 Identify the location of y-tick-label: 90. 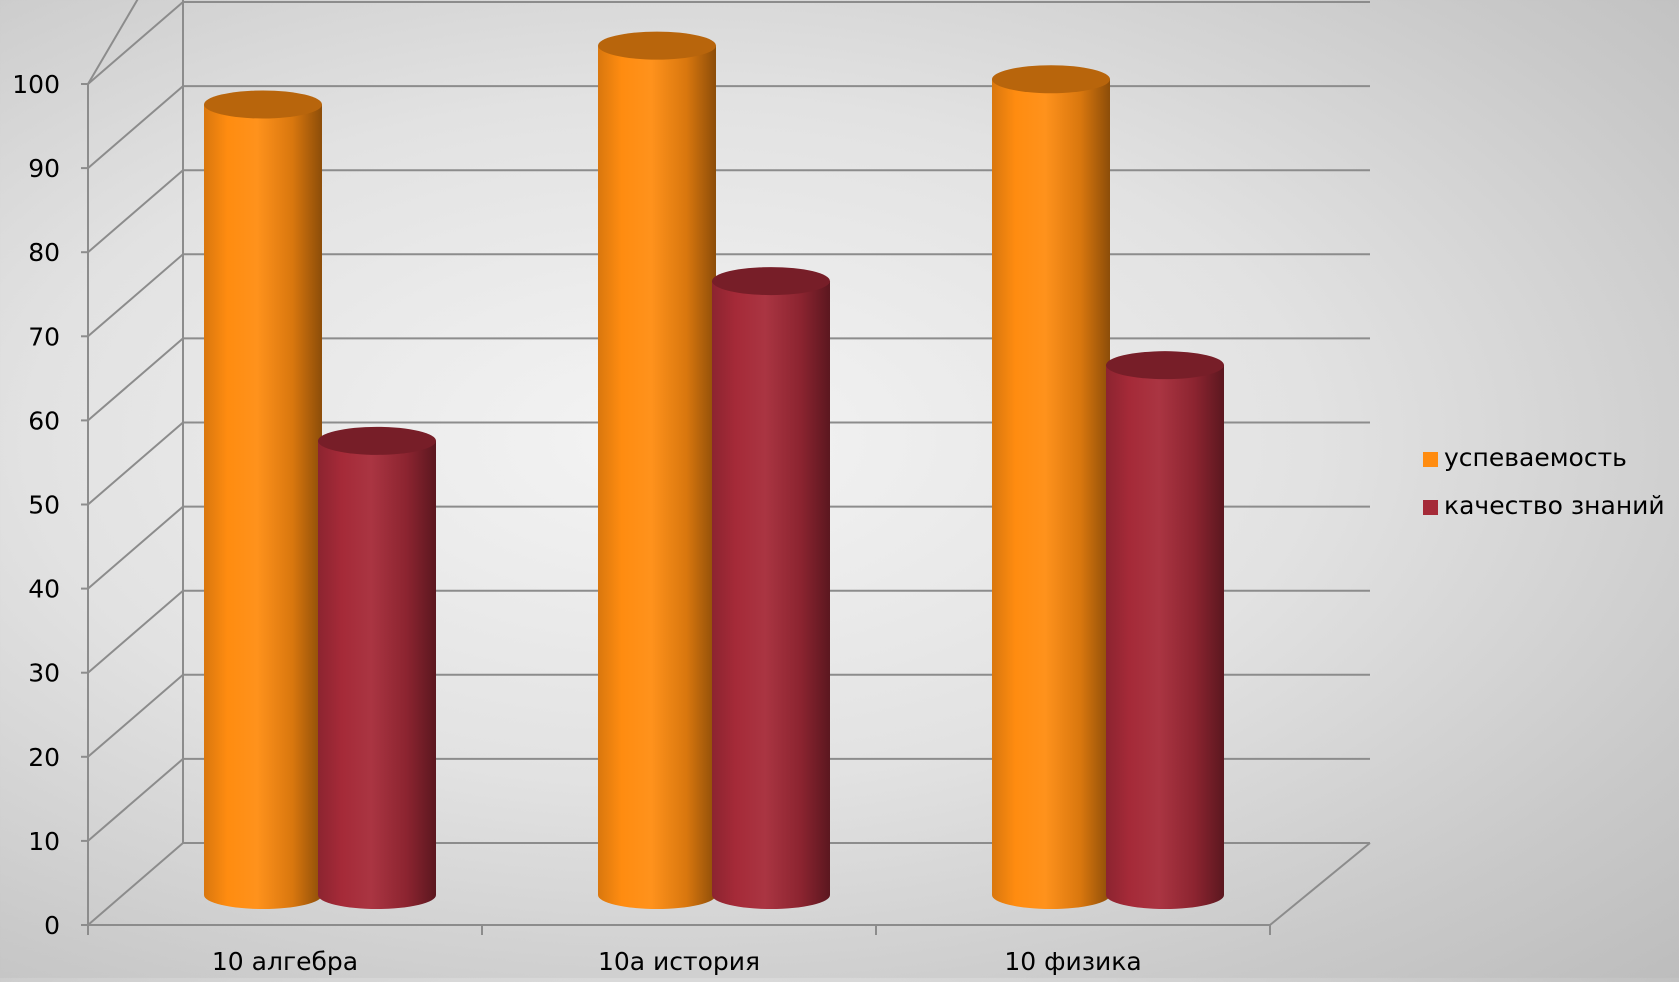
(44, 168).